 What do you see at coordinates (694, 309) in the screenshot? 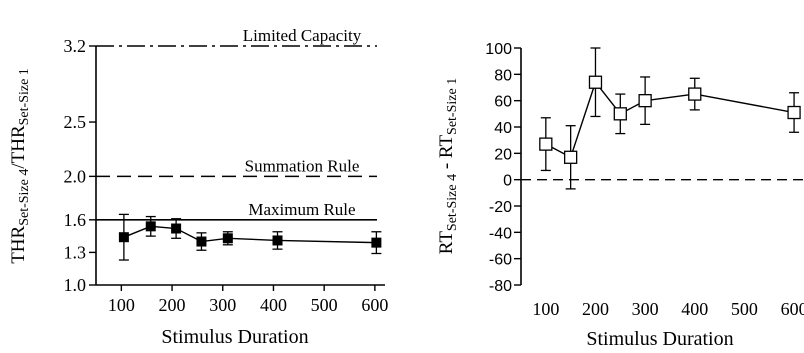
I see `right-x-tick-label: 400` at bounding box center [694, 309].